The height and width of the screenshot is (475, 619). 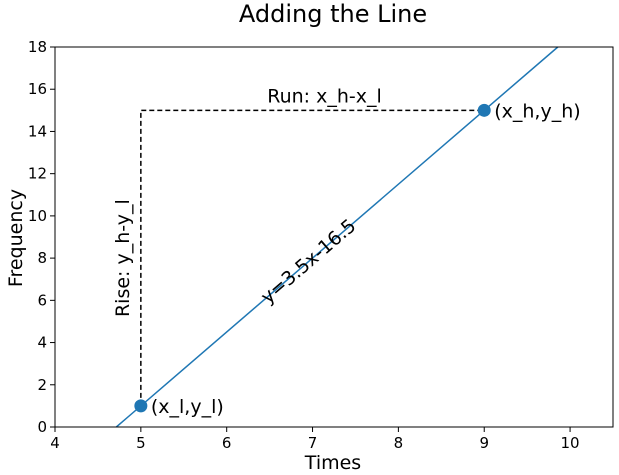 What do you see at coordinates (187, 407) in the screenshot?
I see `point-label: (x_l,y_l)` at bounding box center [187, 407].